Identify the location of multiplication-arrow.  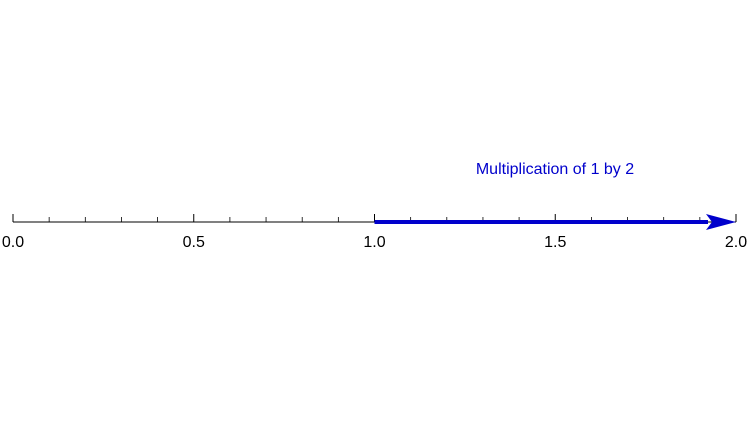
(555, 222).